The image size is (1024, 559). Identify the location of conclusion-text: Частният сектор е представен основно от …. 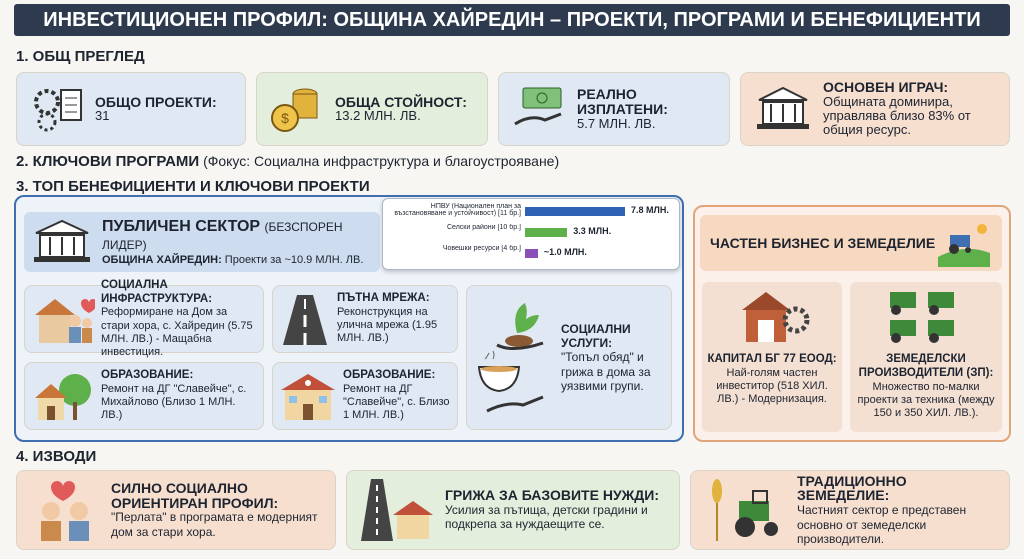
(882, 524).